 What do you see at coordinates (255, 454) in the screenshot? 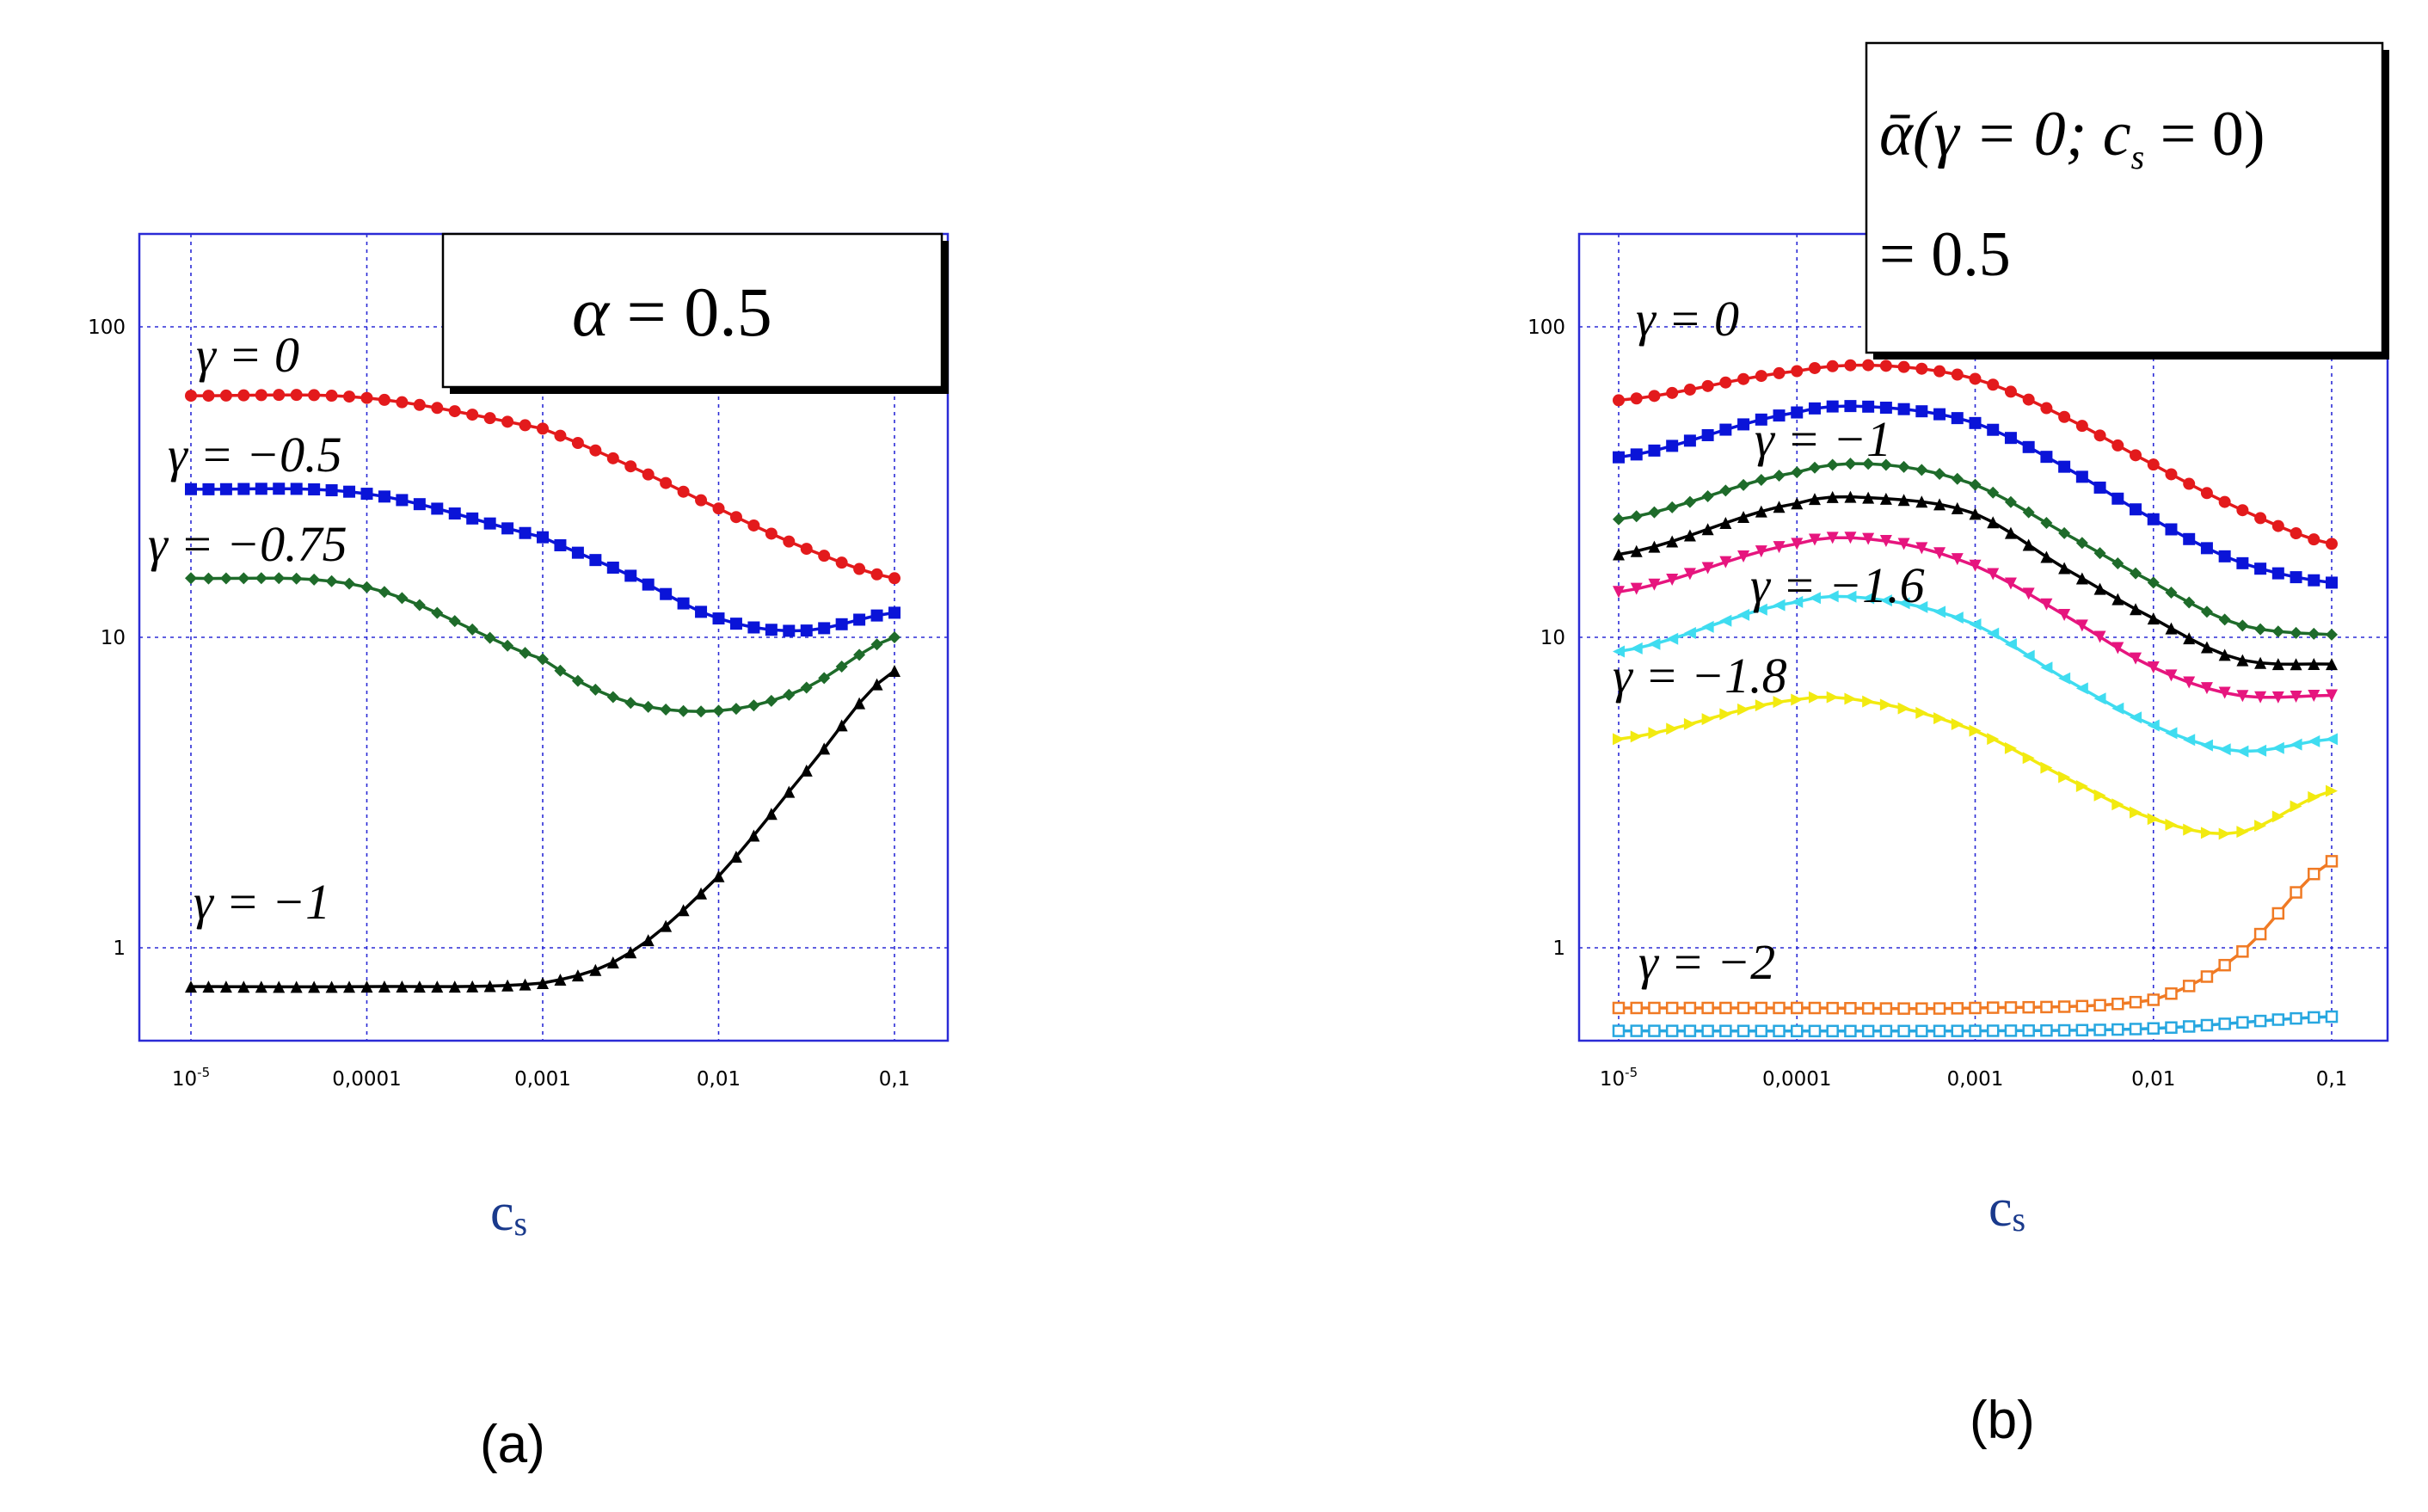
I see `curve-label: γ = −0.5` at bounding box center [255, 454].